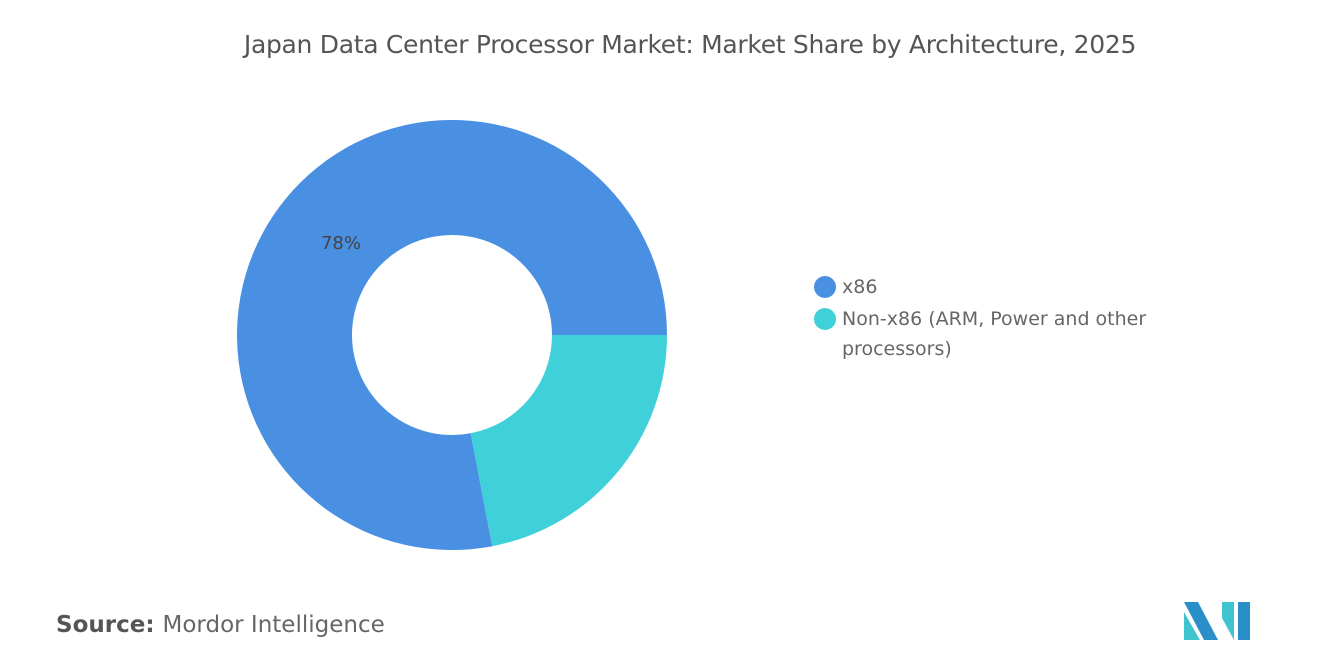 This screenshot has height=665, width=1320. I want to click on mordor-intelligence-logo, so click(1217, 621).